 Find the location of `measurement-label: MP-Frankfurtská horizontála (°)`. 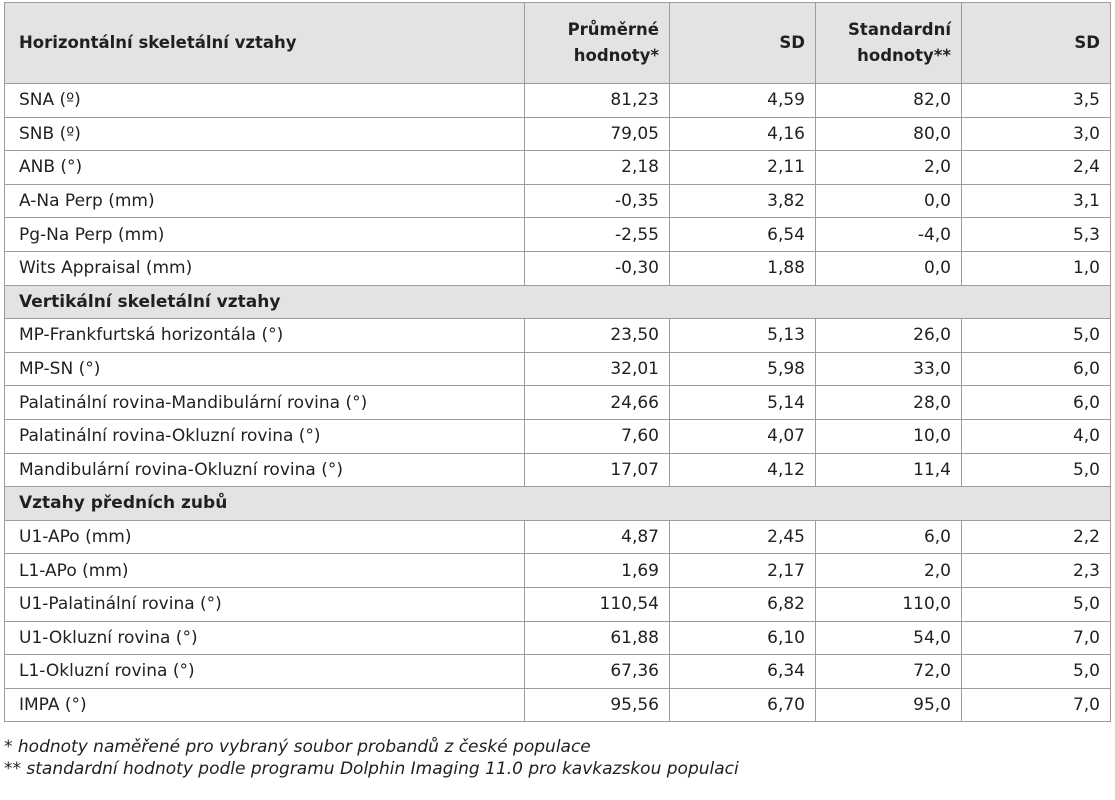

measurement-label: MP-Frankfurtská horizontála (°) is located at coordinates (264, 335).